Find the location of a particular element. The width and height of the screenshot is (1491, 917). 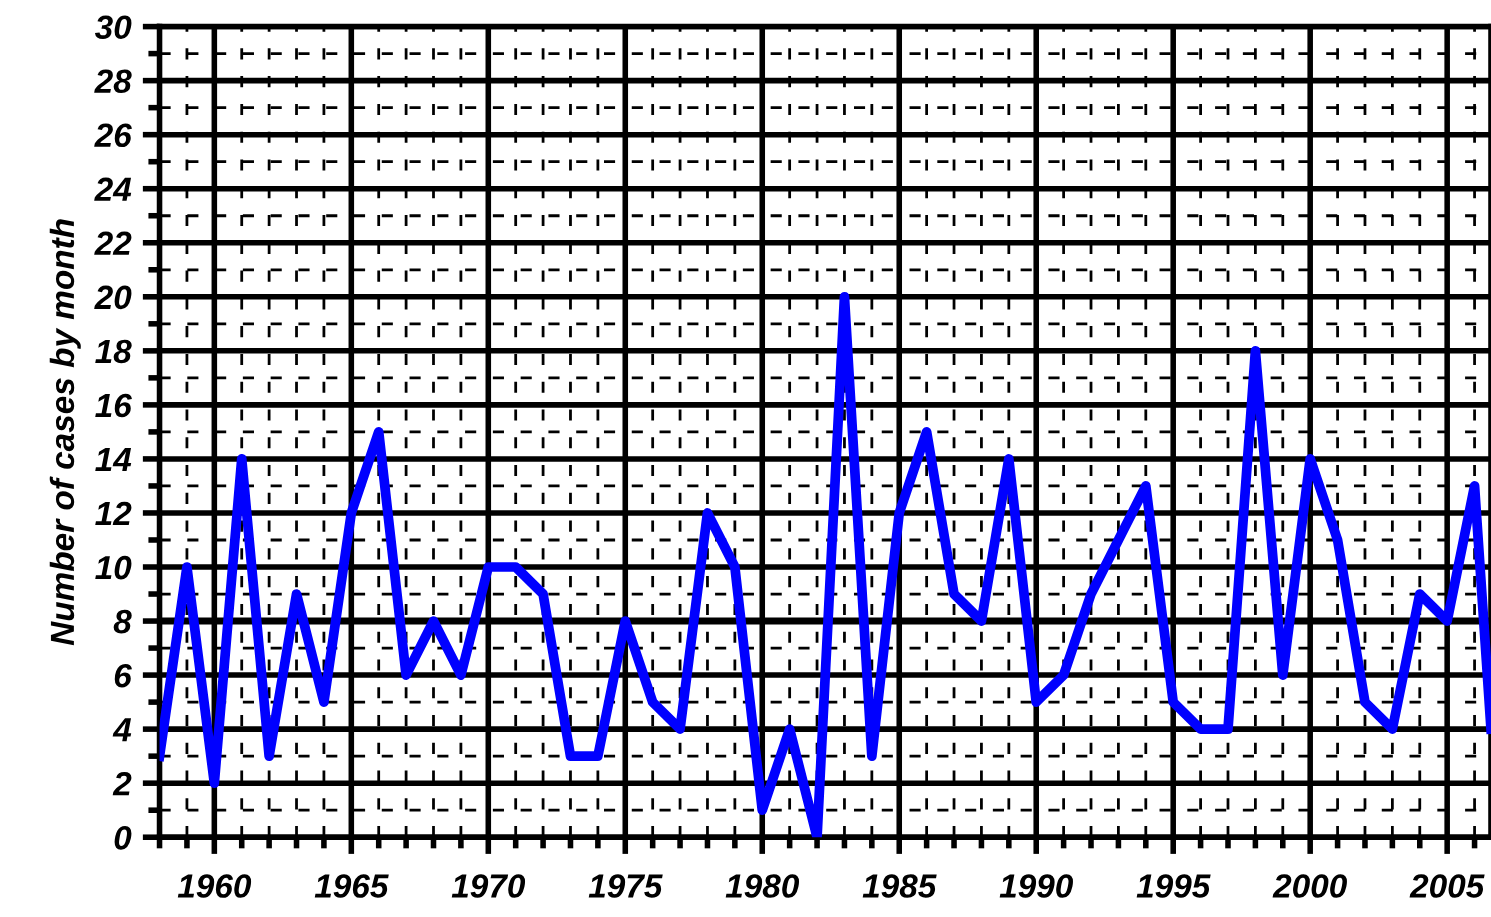

x-tick-label: 1960 is located at coordinates (214, 886).